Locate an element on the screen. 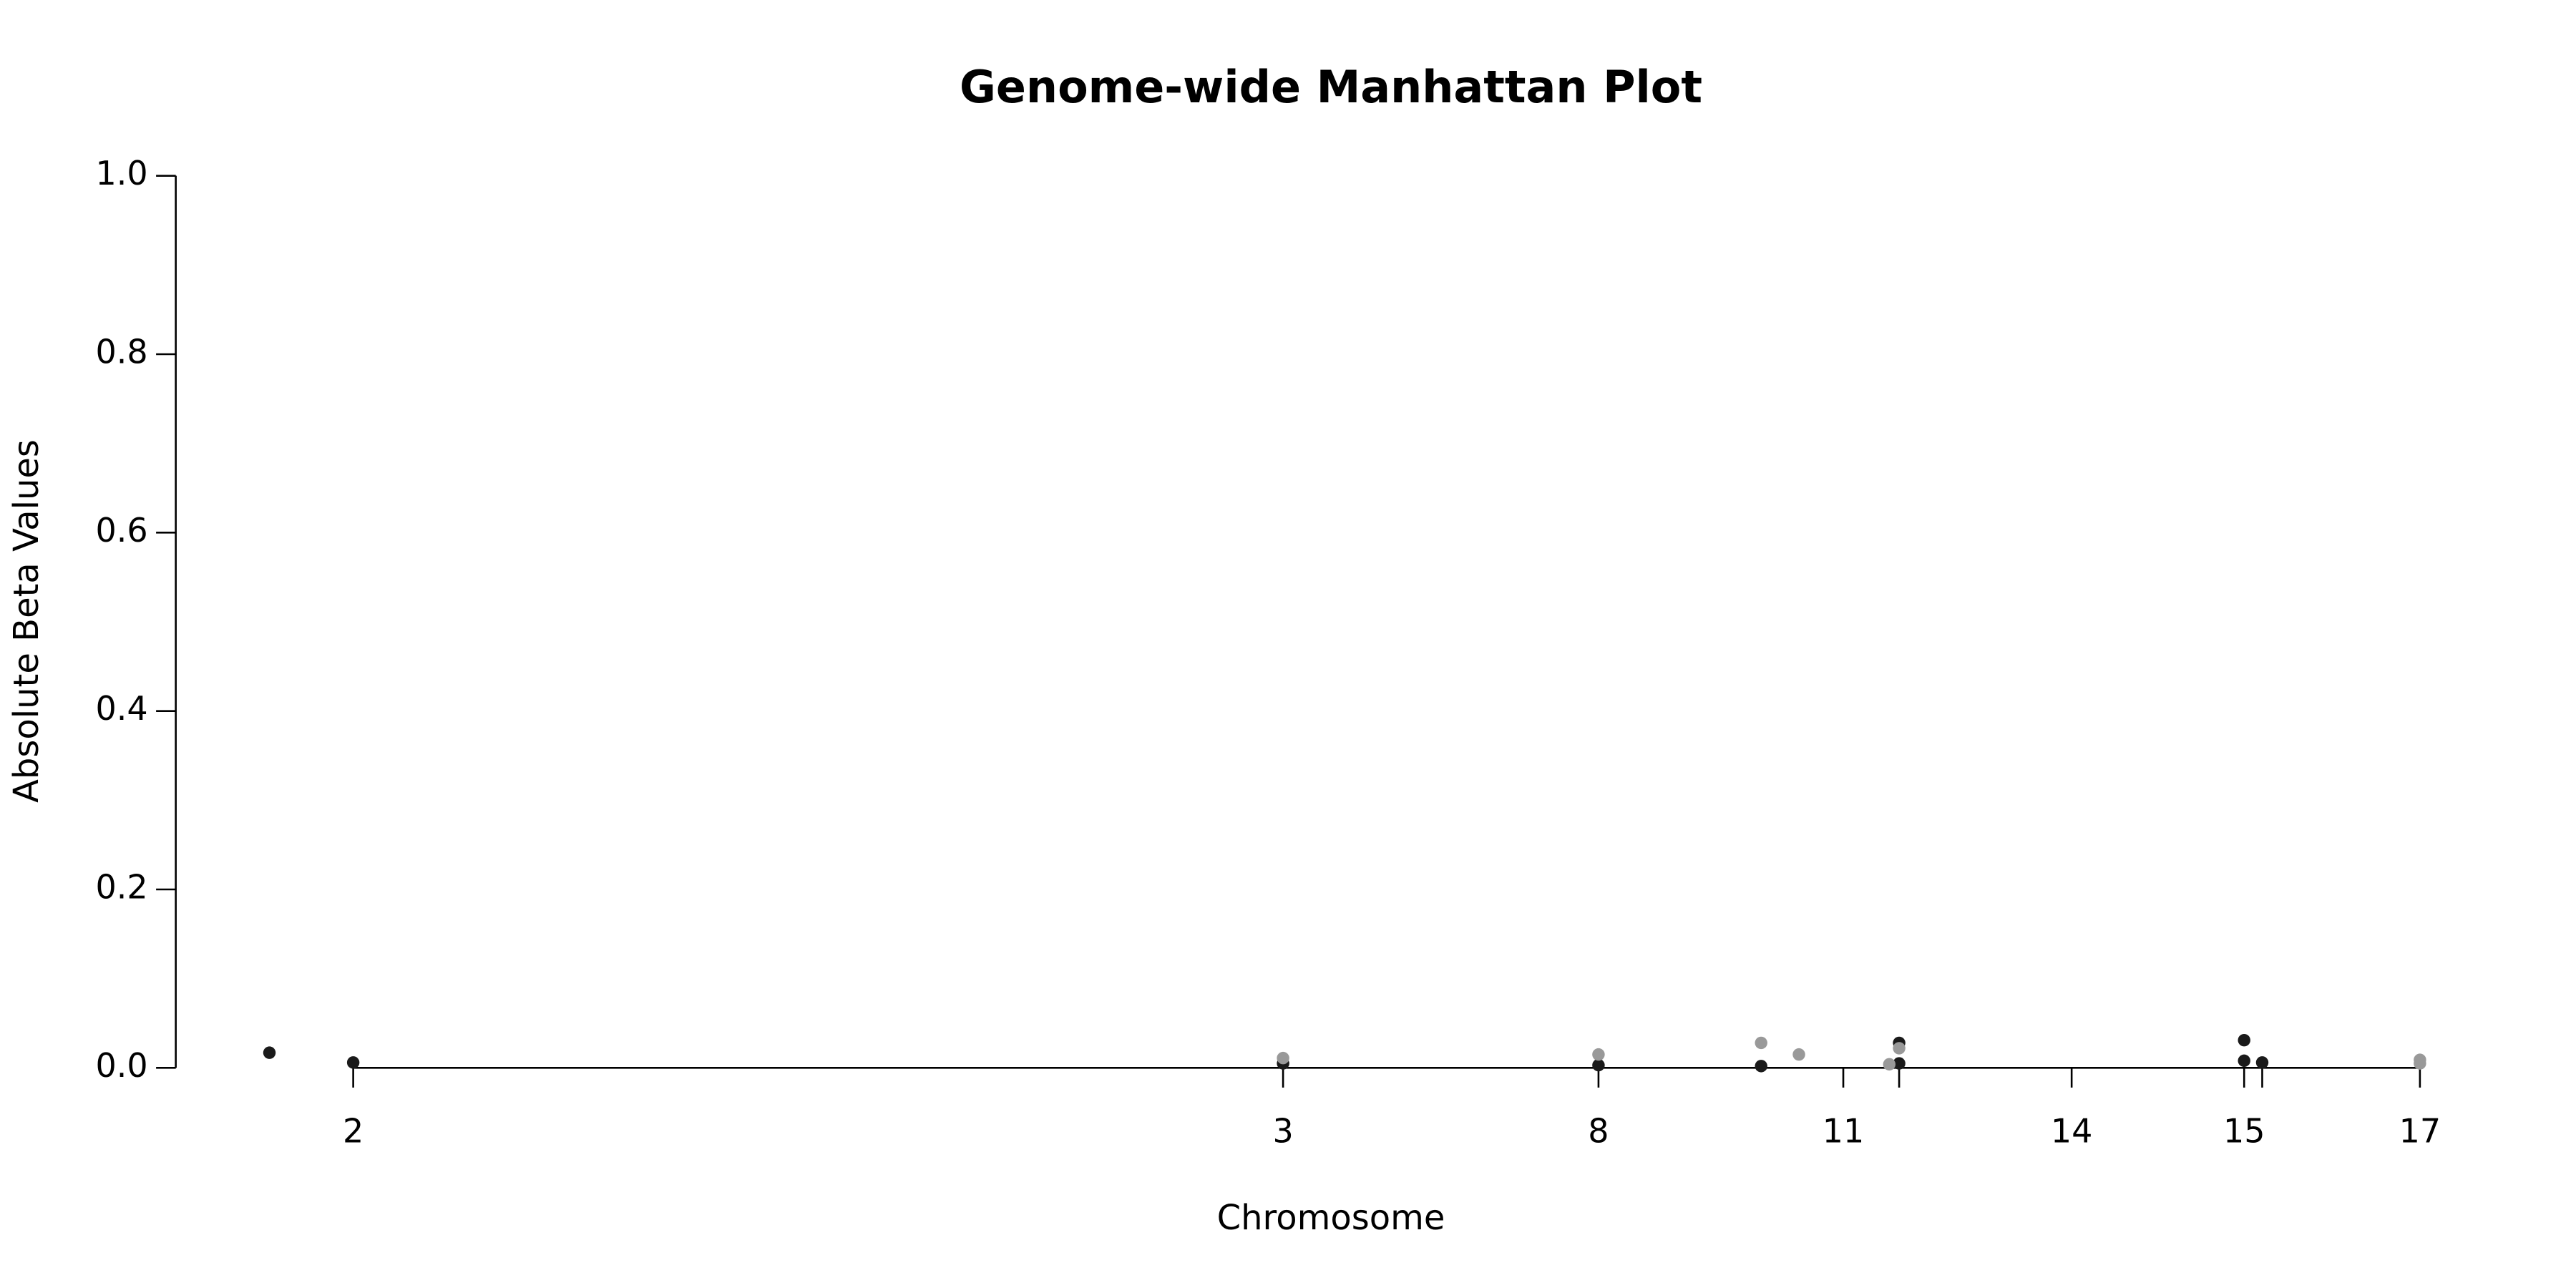 This screenshot has width=2576, height=1288. x-tick-label: 14 is located at coordinates (2072, 1131).